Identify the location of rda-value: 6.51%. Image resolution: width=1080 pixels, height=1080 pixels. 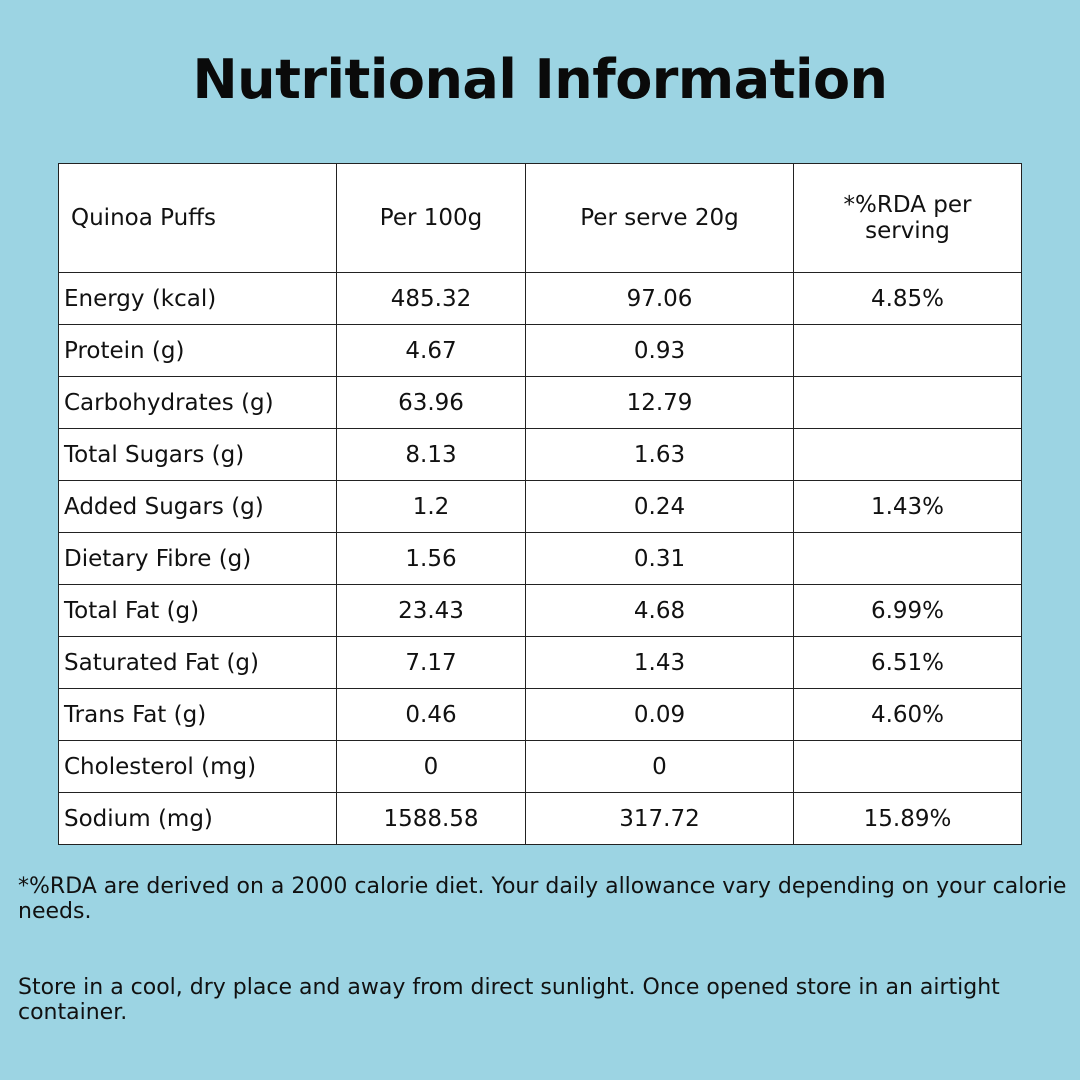
(907, 662).